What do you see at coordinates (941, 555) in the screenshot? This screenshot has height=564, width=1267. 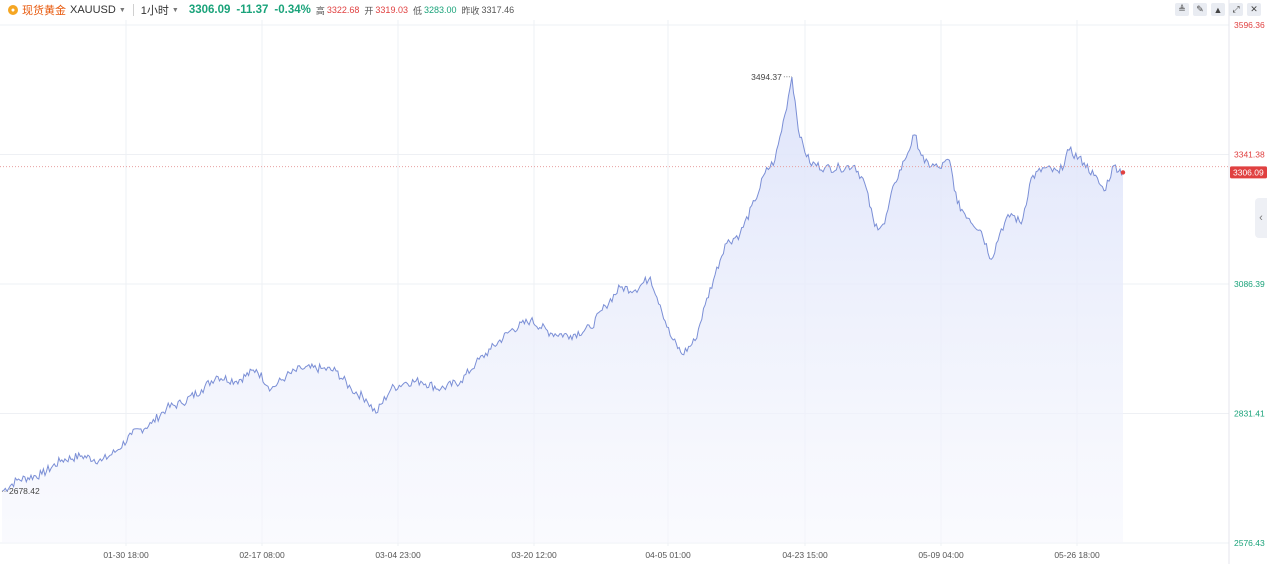 I see `x-tick-label: 05-09 04:00` at bounding box center [941, 555].